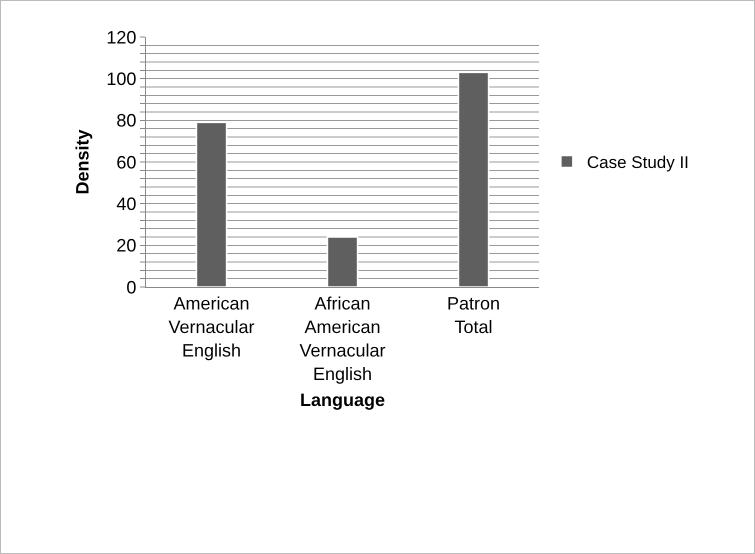 The width and height of the screenshot is (755, 554). What do you see at coordinates (126, 246) in the screenshot?
I see `y-tick-label: 20` at bounding box center [126, 246].